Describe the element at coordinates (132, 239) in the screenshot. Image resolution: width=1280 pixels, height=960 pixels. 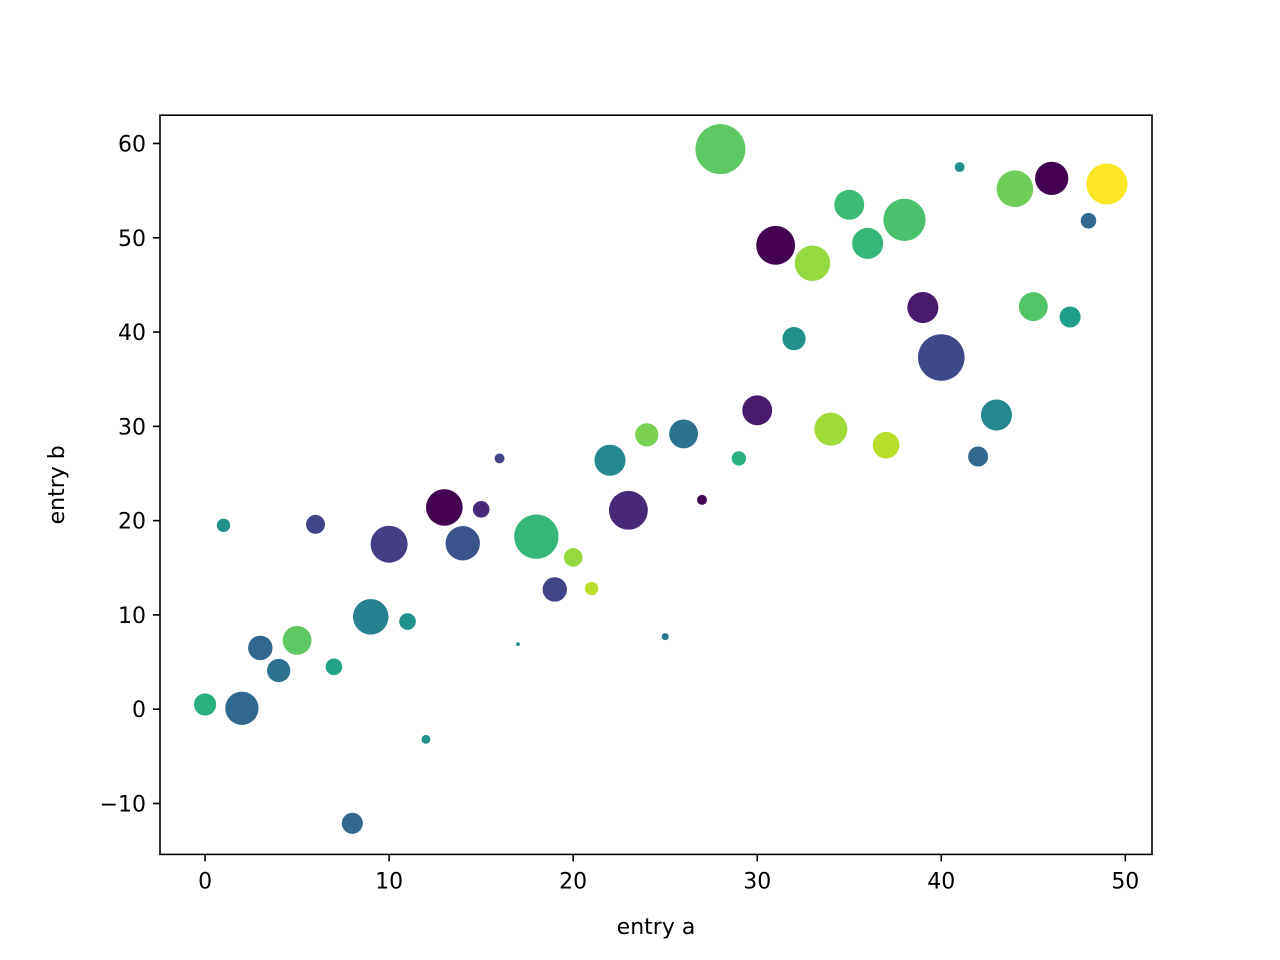
I see `y-tick-label: 50` at that location.